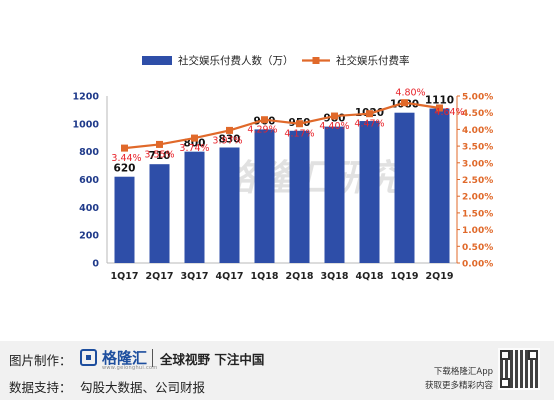 The image size is (554, 400). Describe the element at coordinates (126, 158) in the screenshot. I see `rate-value-label: 3.44%` at that location.